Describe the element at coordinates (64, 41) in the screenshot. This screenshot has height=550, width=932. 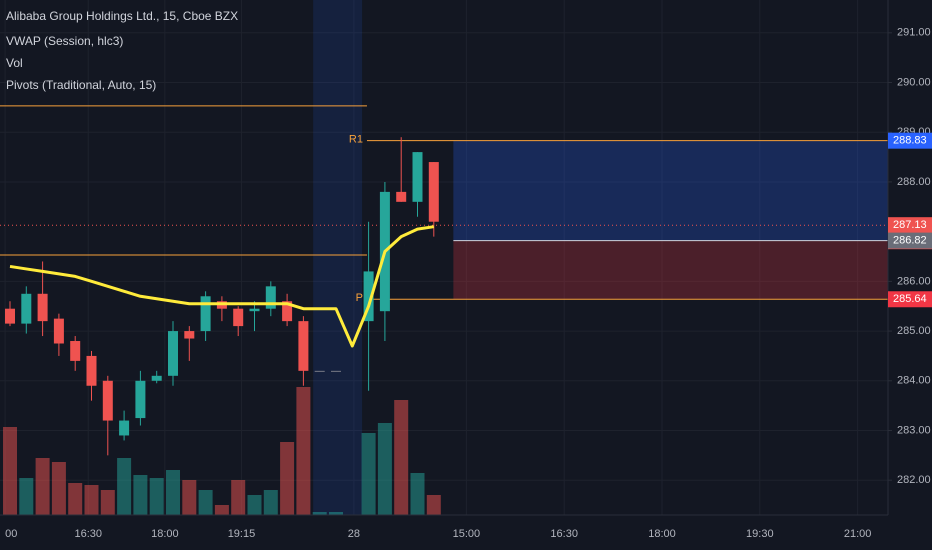
I see `legend-indicator: VWAP (Session, hlc3)` at that location.